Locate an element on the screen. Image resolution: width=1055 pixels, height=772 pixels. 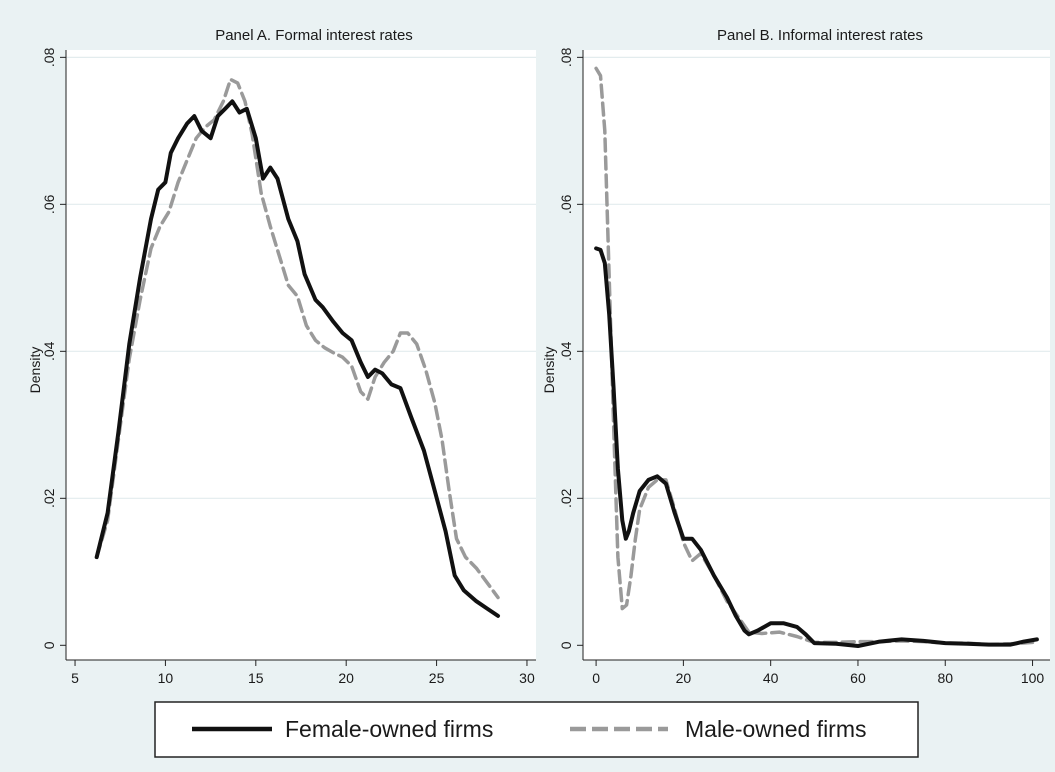
panel-a-xtick-label-5: 30 is located at coordinates (527, 678).